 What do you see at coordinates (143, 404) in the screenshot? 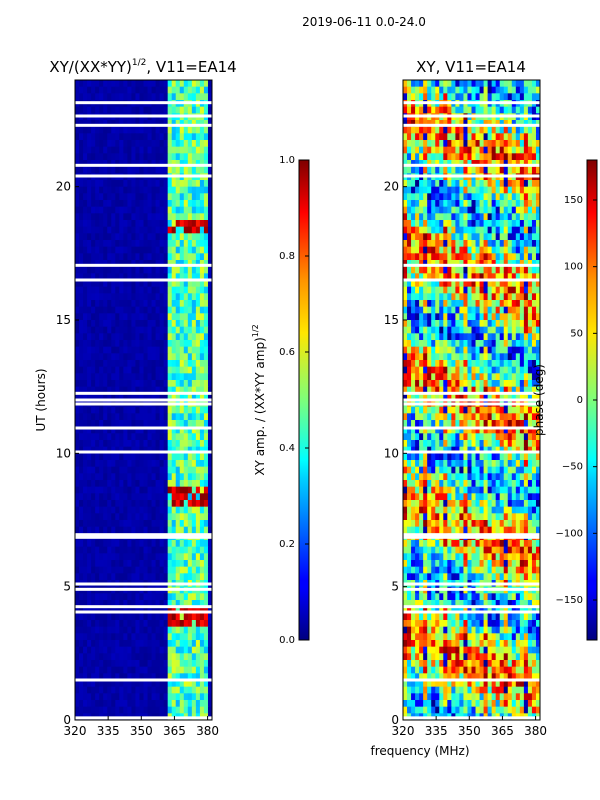
I see `flagged-gap` at bounding box center [143, 404].